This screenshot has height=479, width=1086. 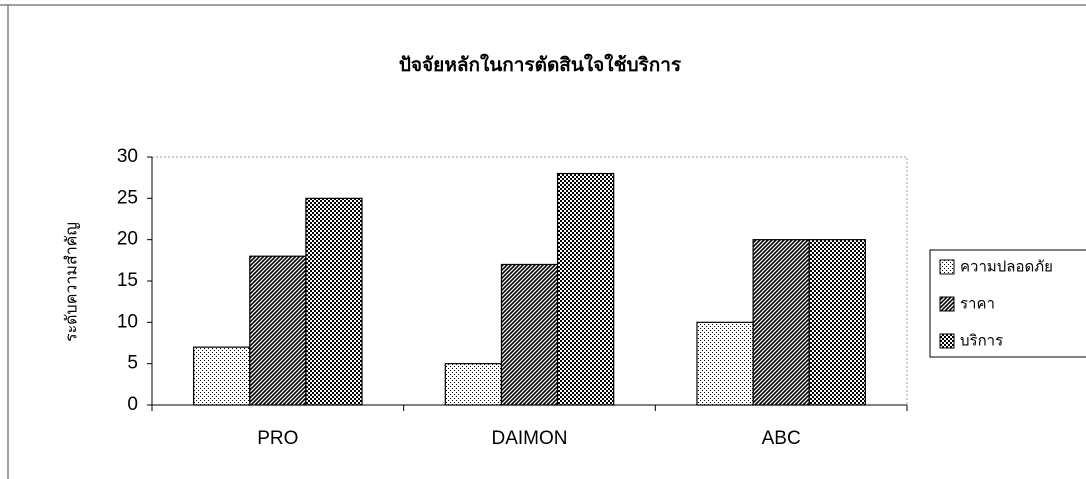 I want to click on legend-label: บริการ, so click(x=981, y=341).